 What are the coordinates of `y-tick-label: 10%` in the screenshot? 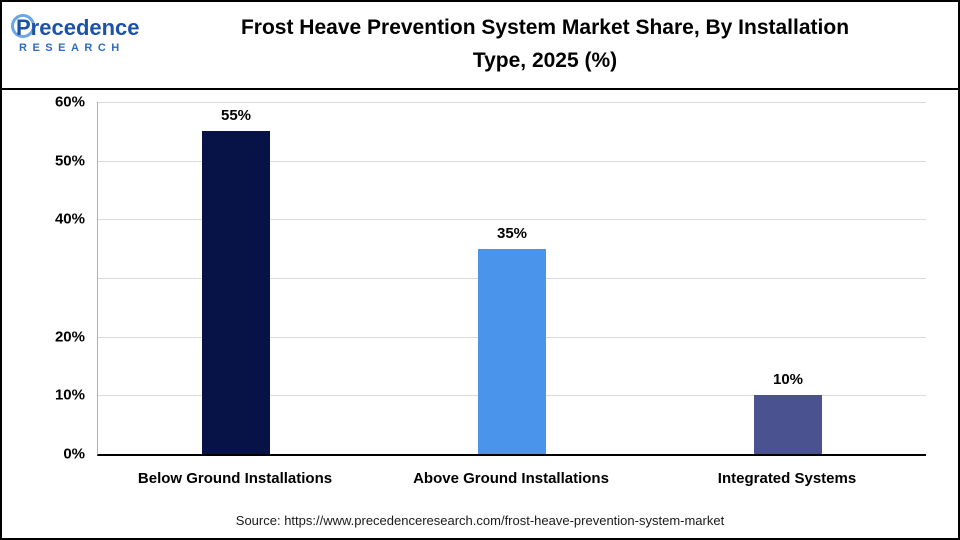 It's located at (69, 395).